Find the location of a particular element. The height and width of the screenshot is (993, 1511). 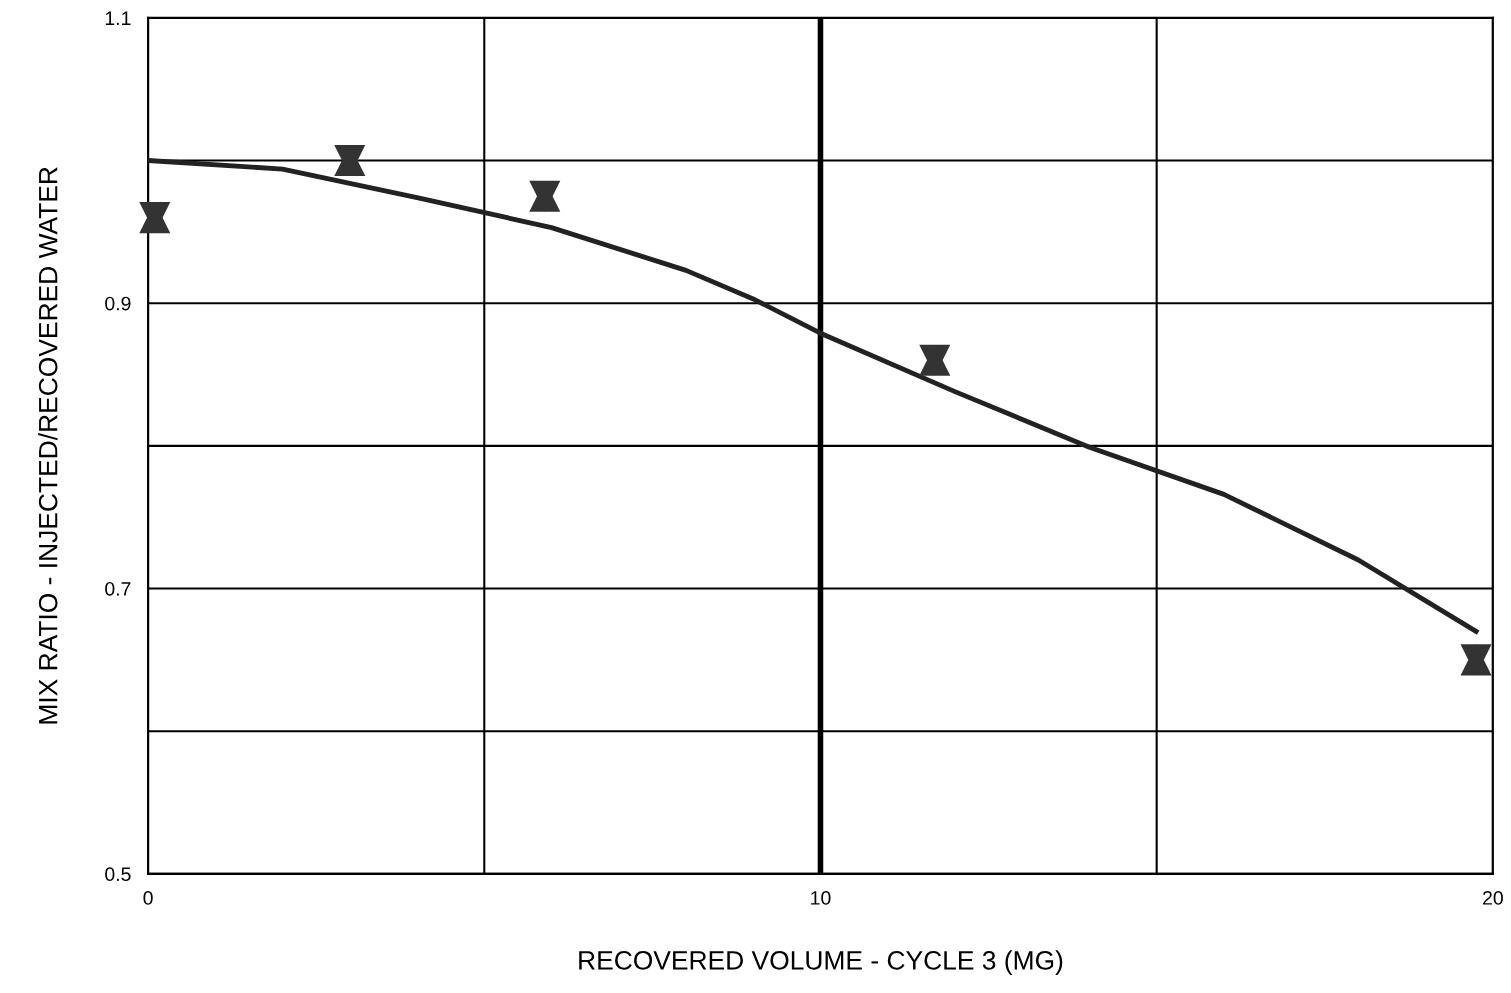

y-tick-label: 1.1 is located at coordinates (118, 18).